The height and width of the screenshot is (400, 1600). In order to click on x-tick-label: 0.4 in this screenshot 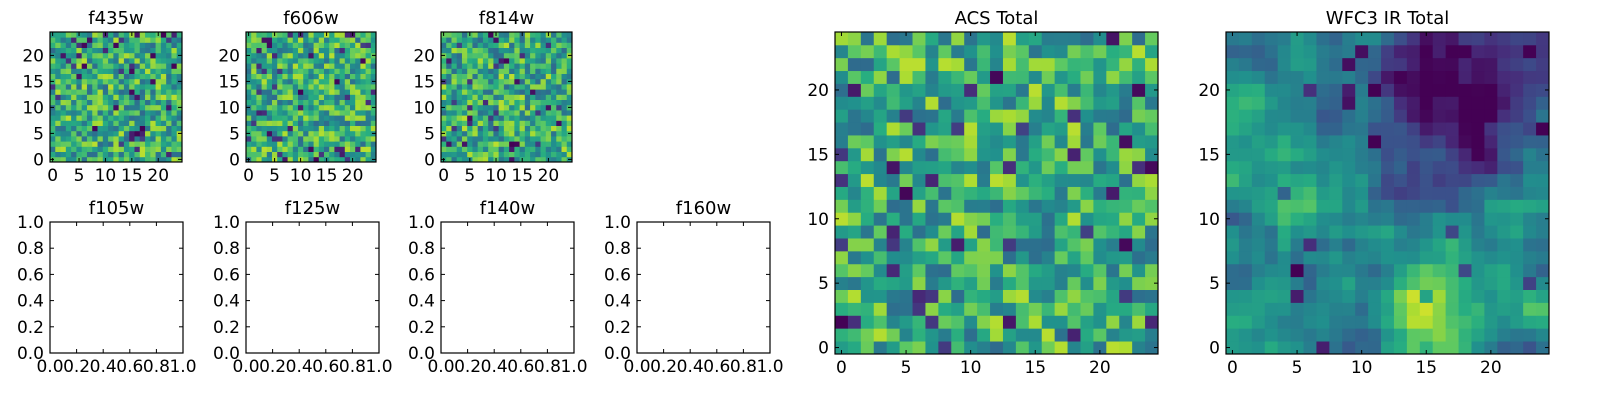, I will do `click(103, 367)`.